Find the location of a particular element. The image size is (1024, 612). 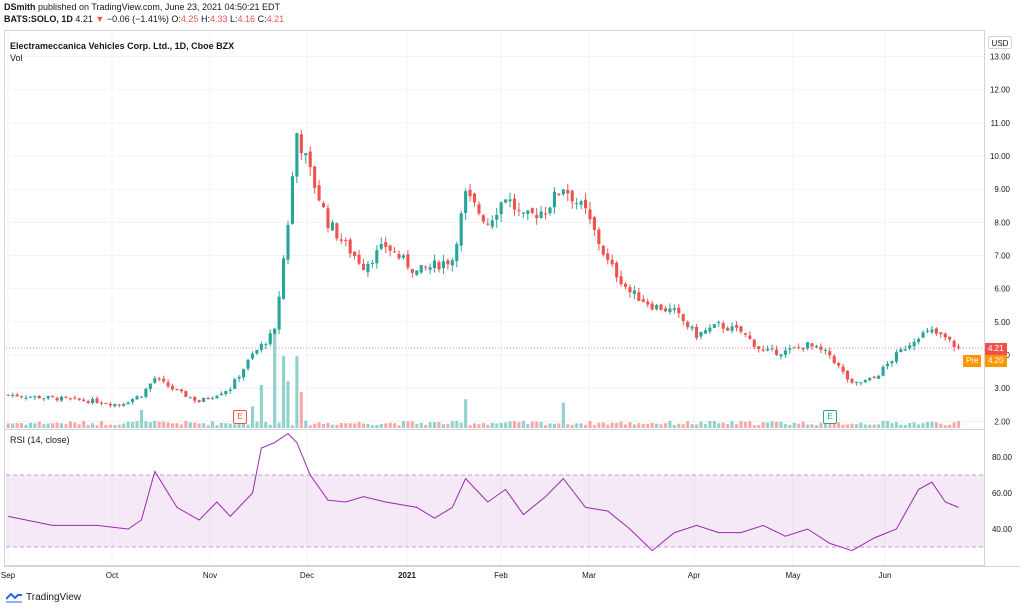

time-axis-border is located at coordinates (512, 566).